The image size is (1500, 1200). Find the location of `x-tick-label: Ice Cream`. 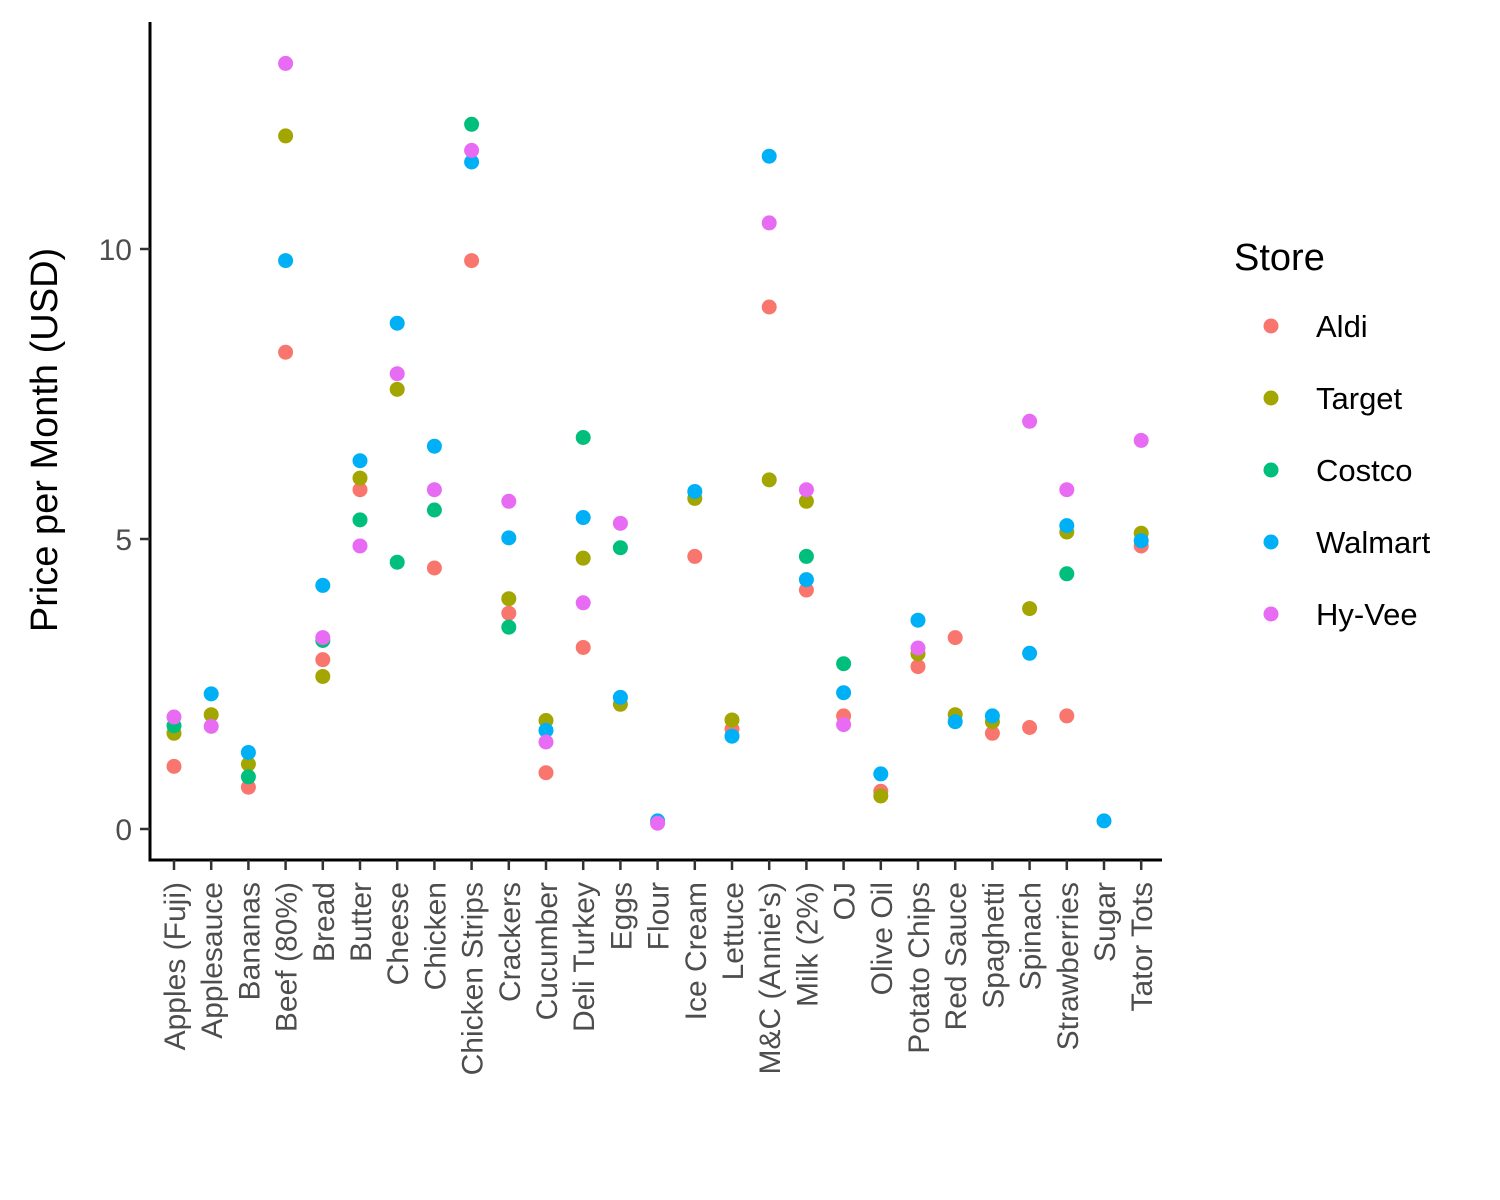

x-tick-label: Ice Cream is located at coordinates (696, 951).